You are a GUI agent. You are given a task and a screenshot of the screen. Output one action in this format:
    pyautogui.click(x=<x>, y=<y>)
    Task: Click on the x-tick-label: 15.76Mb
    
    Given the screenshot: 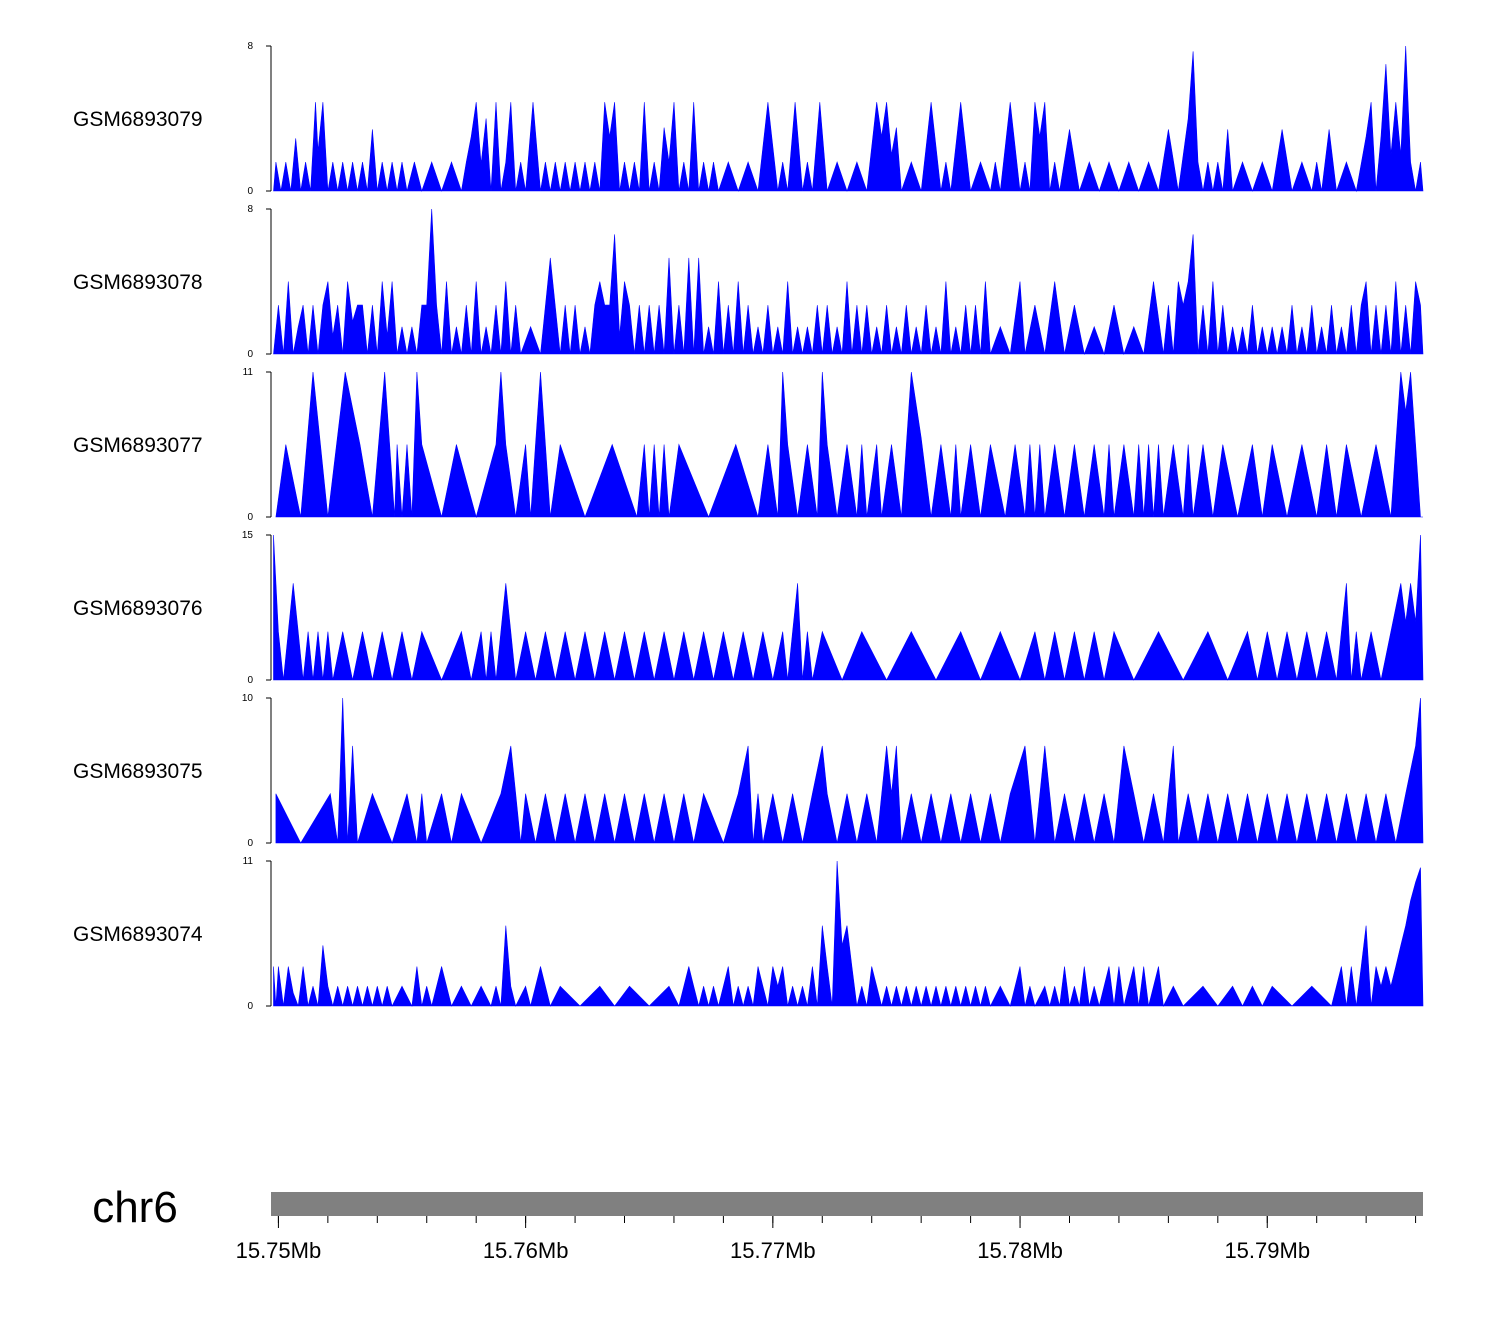 What is the action you would take?
    pyautogui.click(x=526, y=1250)
    